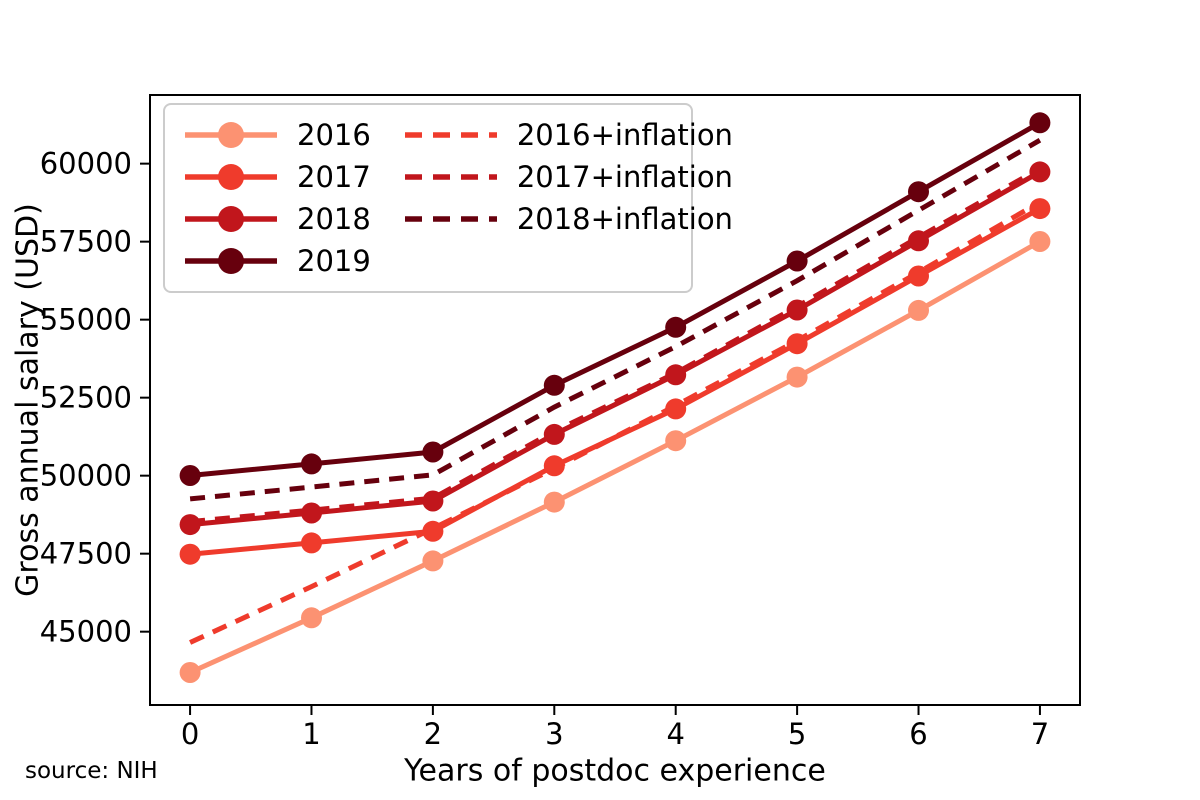 This screenshot has width=1200, height=800. I want to click on legend-label: 2019, so click(334, 260).